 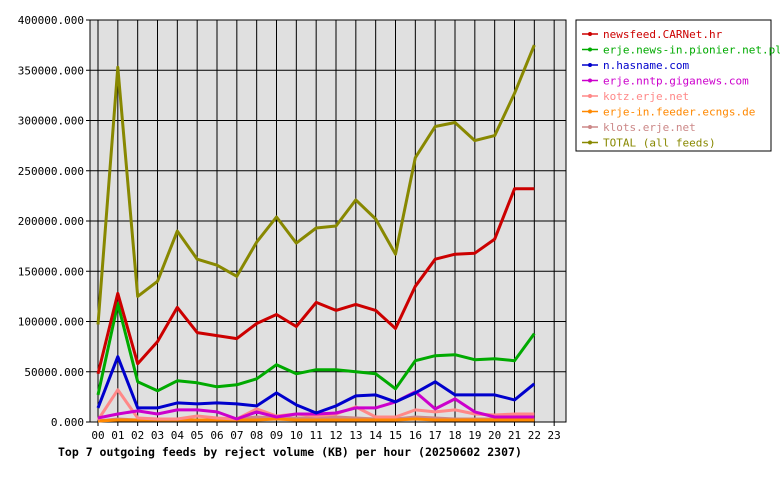 I want to click on x-tick-label: 06, so click(x=216, y=435).